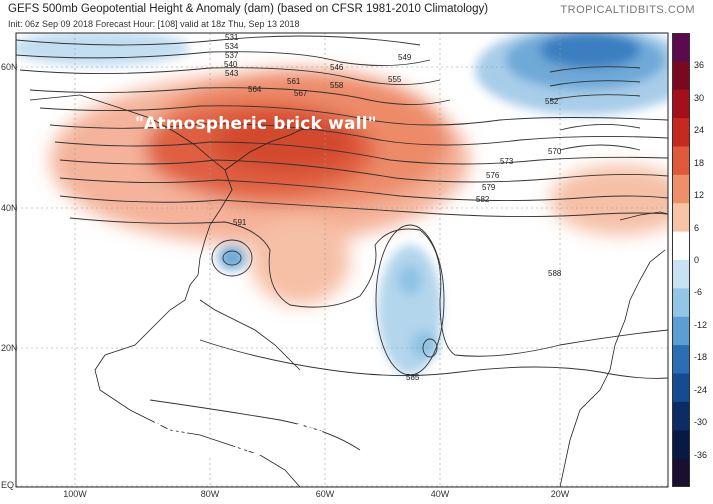  Describe the element at coordinates (9, 67) in the screenshot. I see `lat-label: 60N` at that location.